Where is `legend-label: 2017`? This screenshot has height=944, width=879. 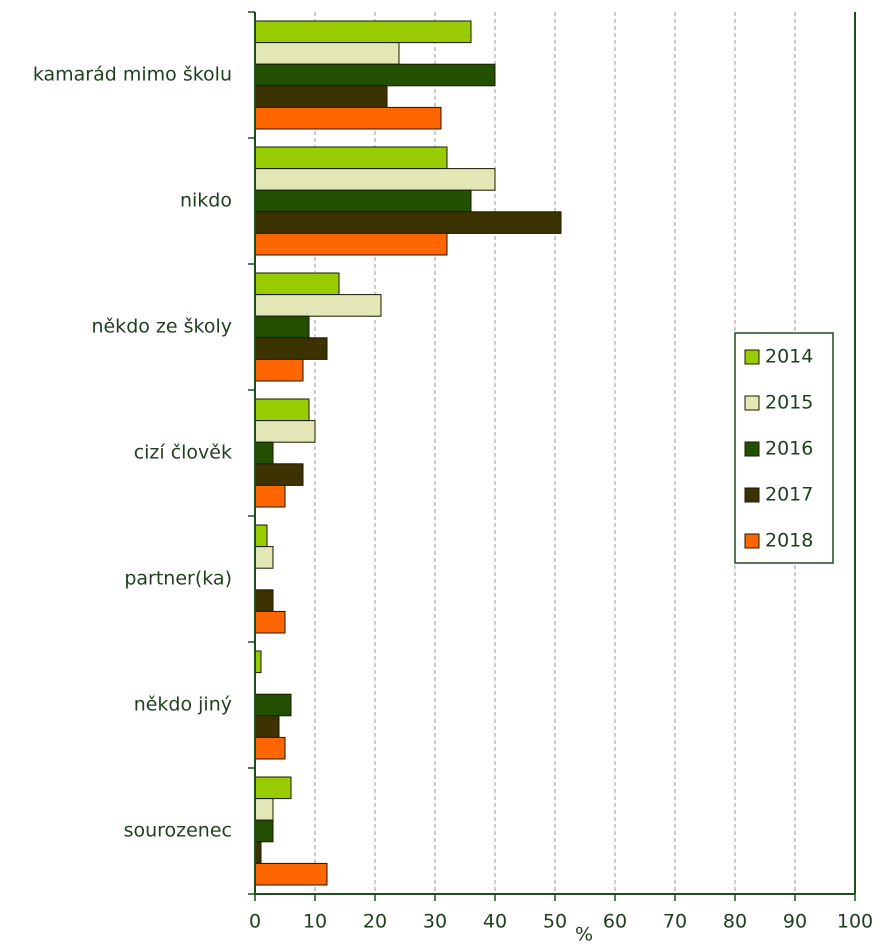 legend-label: 2017 is located at coordinates (789, 495).